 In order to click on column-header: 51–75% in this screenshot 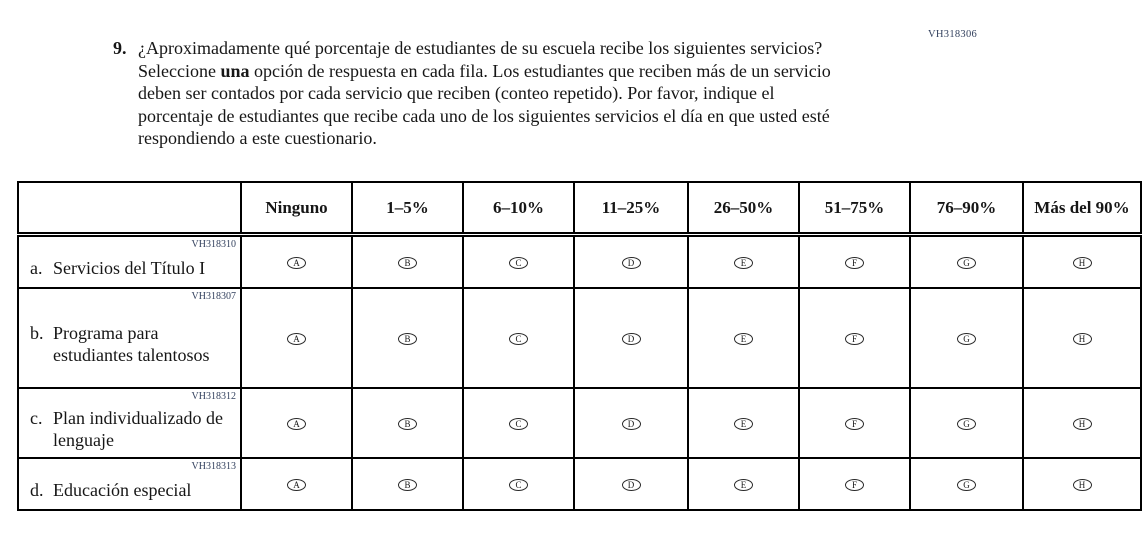, I will do `click(854, 209)`.